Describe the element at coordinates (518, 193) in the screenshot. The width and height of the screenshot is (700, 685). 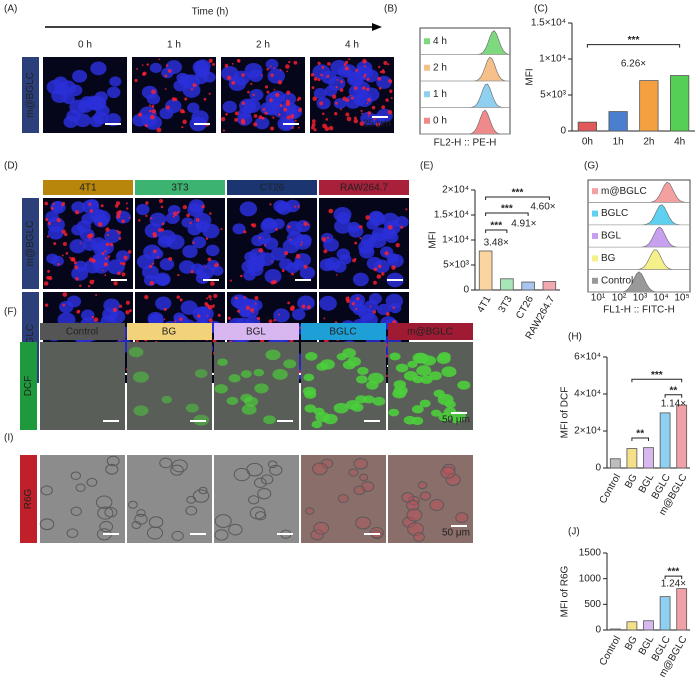
I see `significance: ***` at that location.